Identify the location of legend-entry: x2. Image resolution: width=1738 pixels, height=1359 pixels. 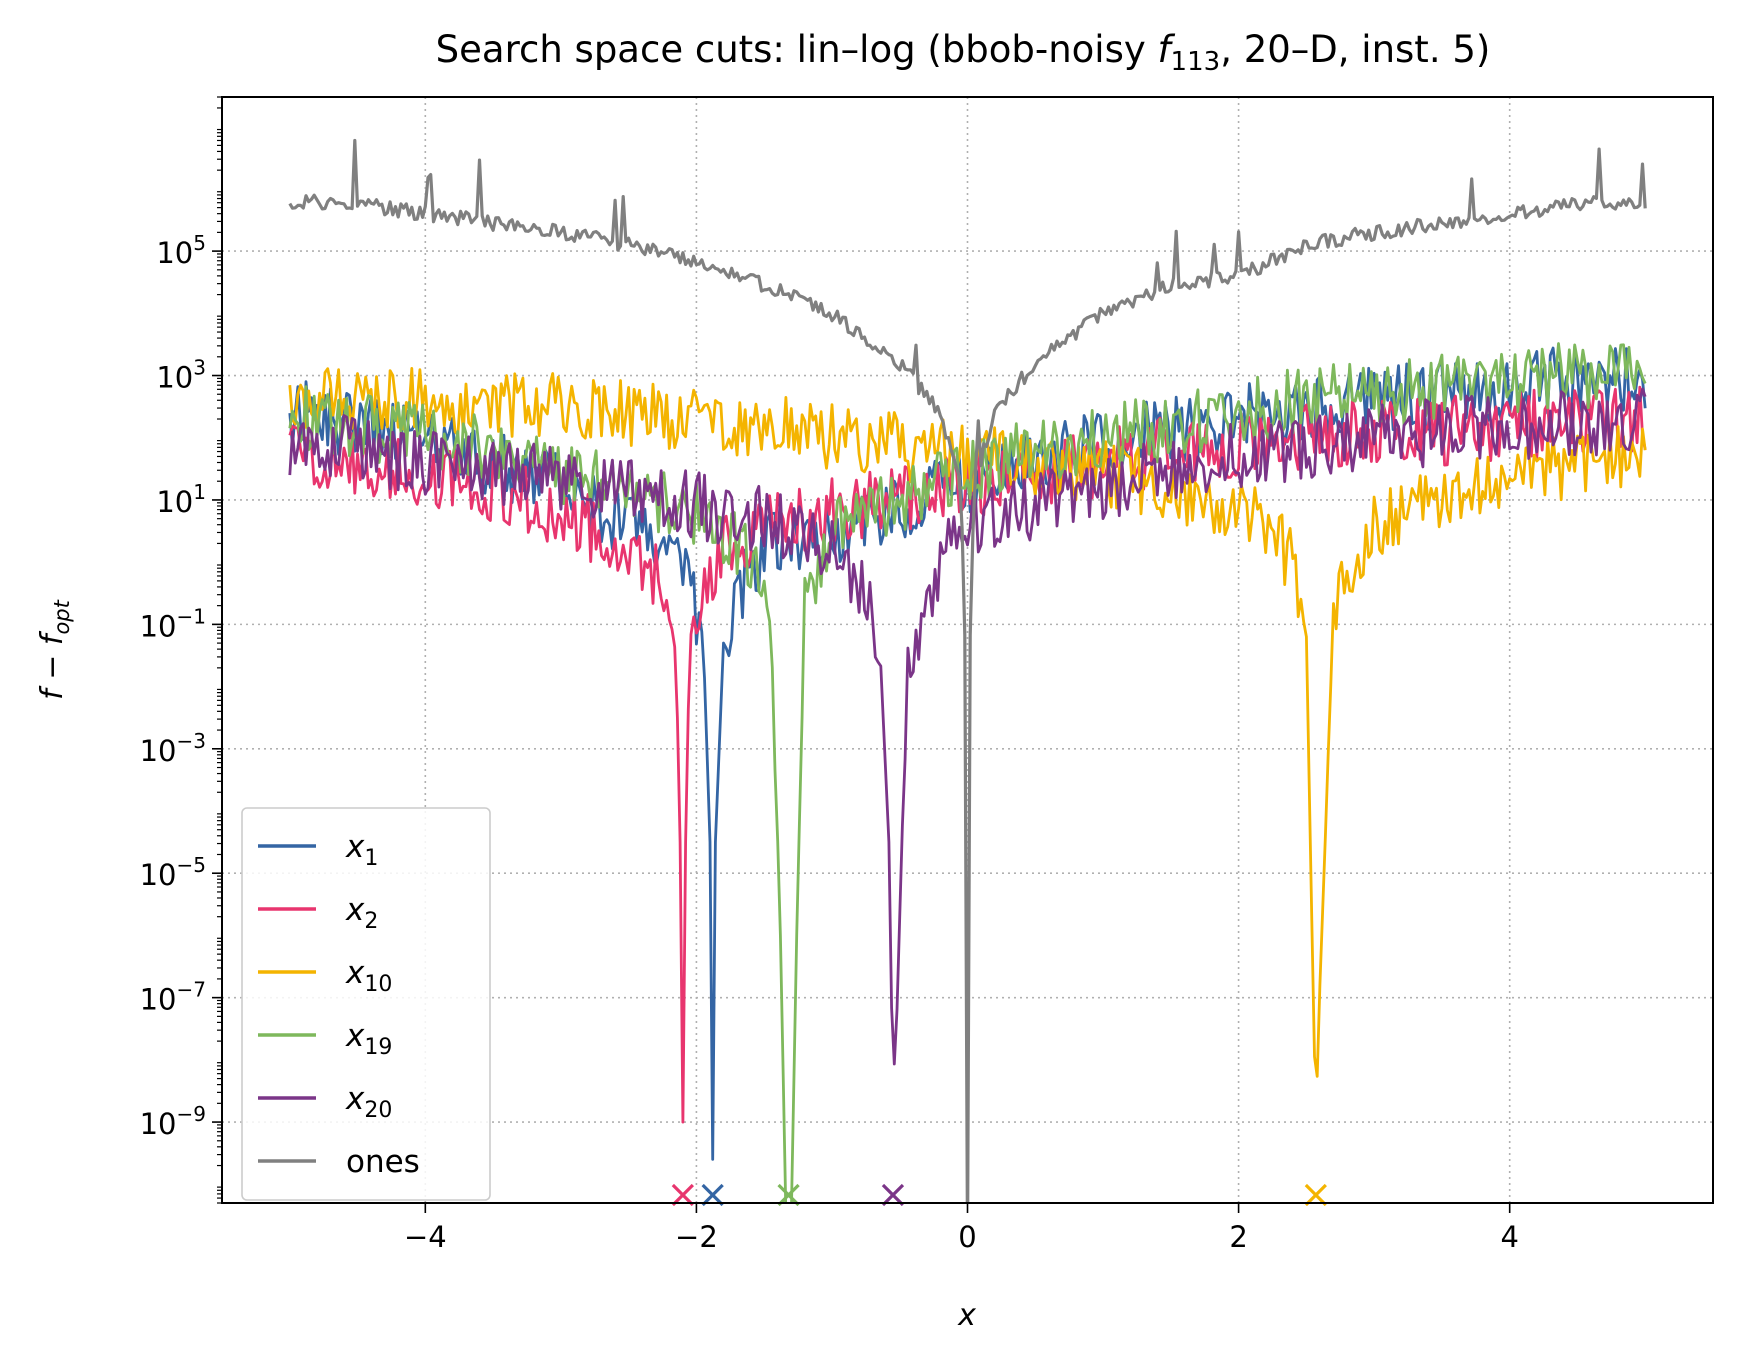
(318, 913).